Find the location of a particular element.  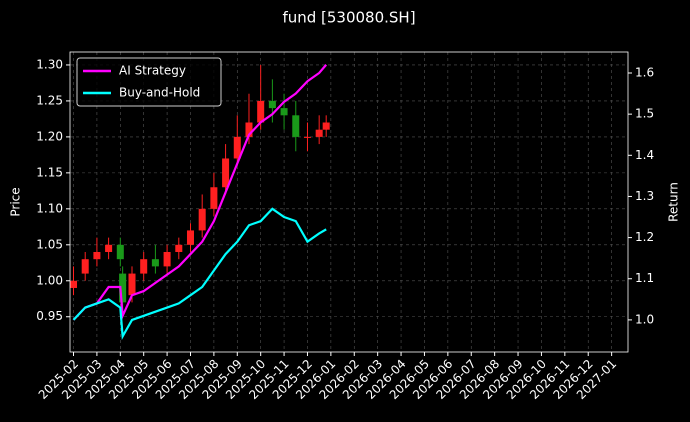

y2-tick-label: 1.0 is located at coordinates (644, 319).